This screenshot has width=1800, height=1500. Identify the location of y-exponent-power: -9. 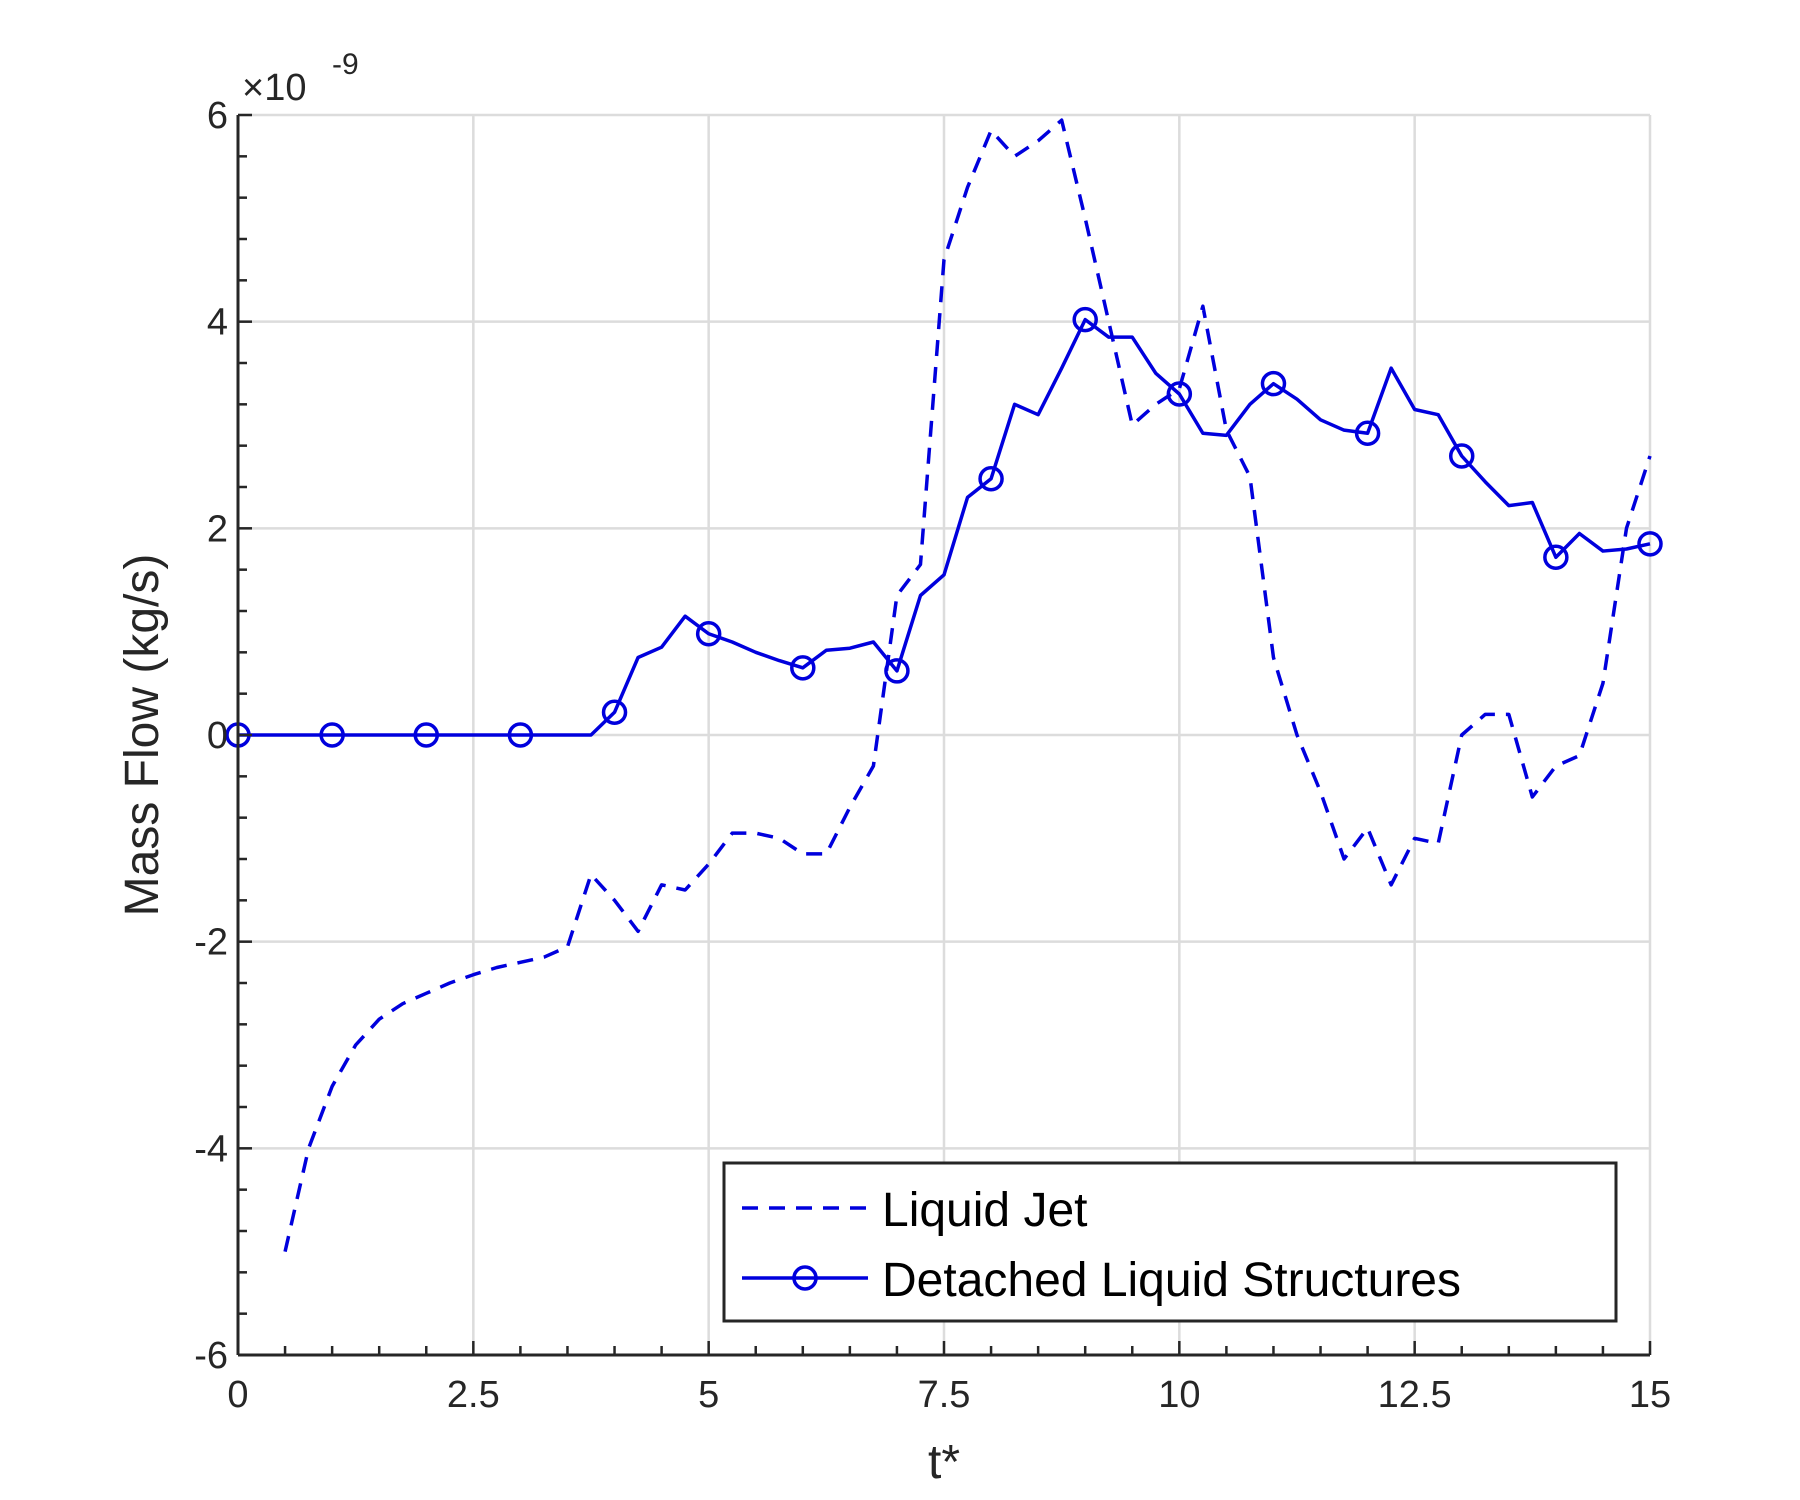
(345, 64).